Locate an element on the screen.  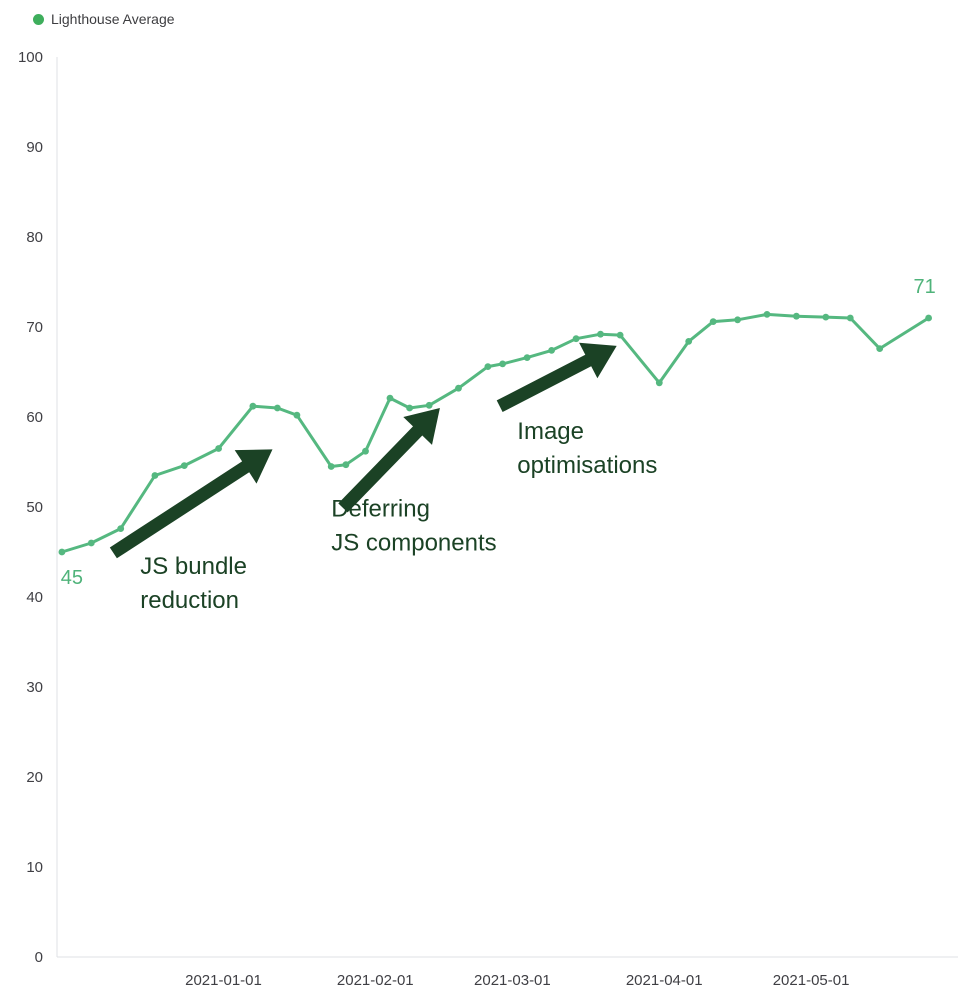
annotation-text: Deferring is located at coordinates (380, 508).